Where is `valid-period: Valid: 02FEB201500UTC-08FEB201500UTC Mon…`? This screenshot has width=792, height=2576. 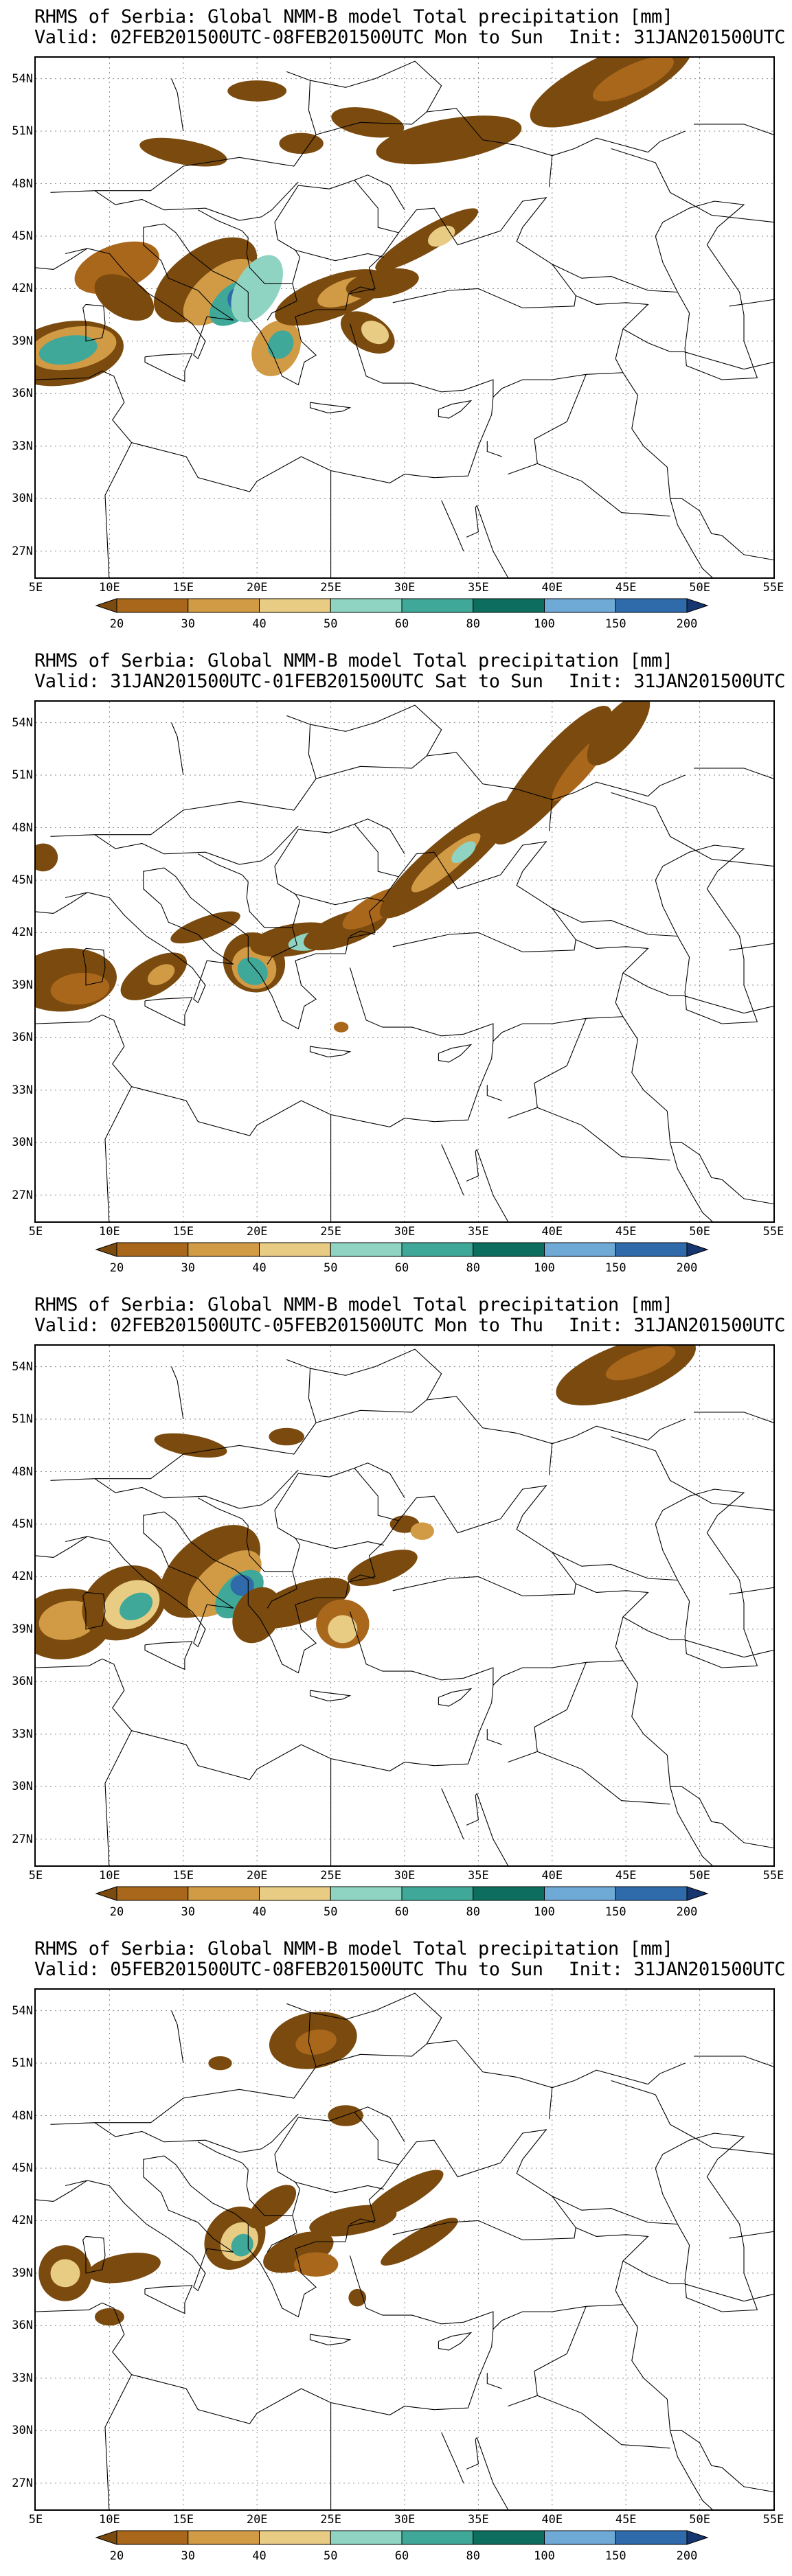
valid-period: Valid: 02FEB201500UTC-08FEB201500UTC Mon… is located at coordinates (289, 37).